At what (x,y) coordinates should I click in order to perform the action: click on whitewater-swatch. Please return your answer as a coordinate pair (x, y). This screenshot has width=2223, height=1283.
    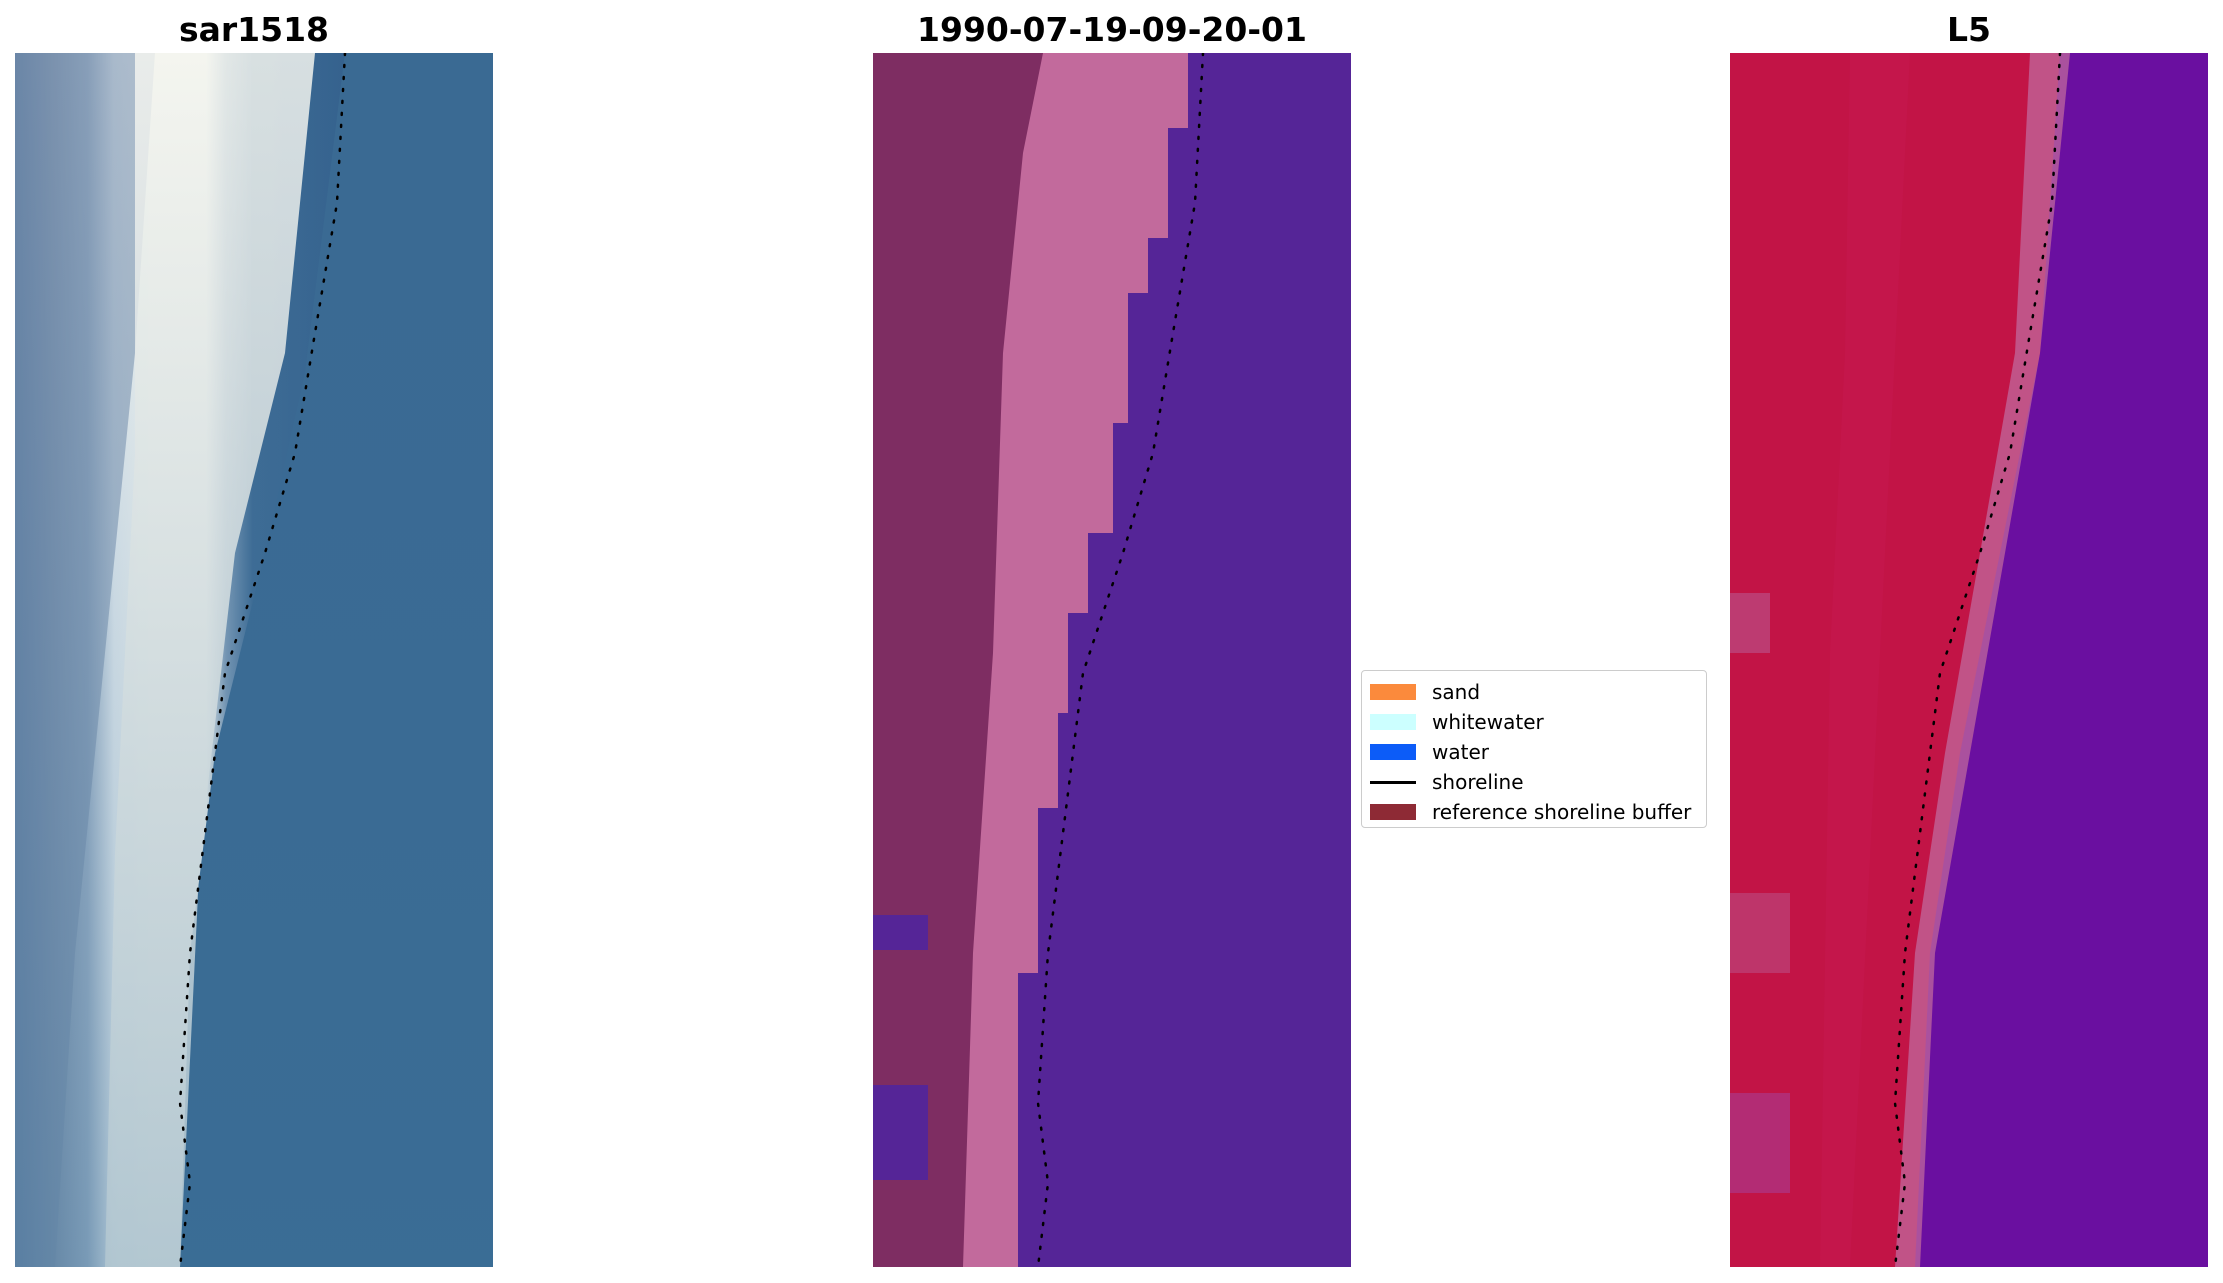
    Looking at the image, I should click on (1393, 722).